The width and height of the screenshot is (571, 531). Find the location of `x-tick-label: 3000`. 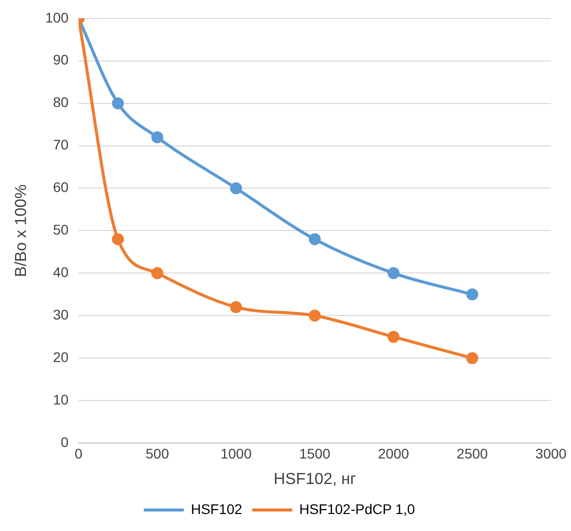

x-tick-label: 3000 is located at coordinates (551, 453).